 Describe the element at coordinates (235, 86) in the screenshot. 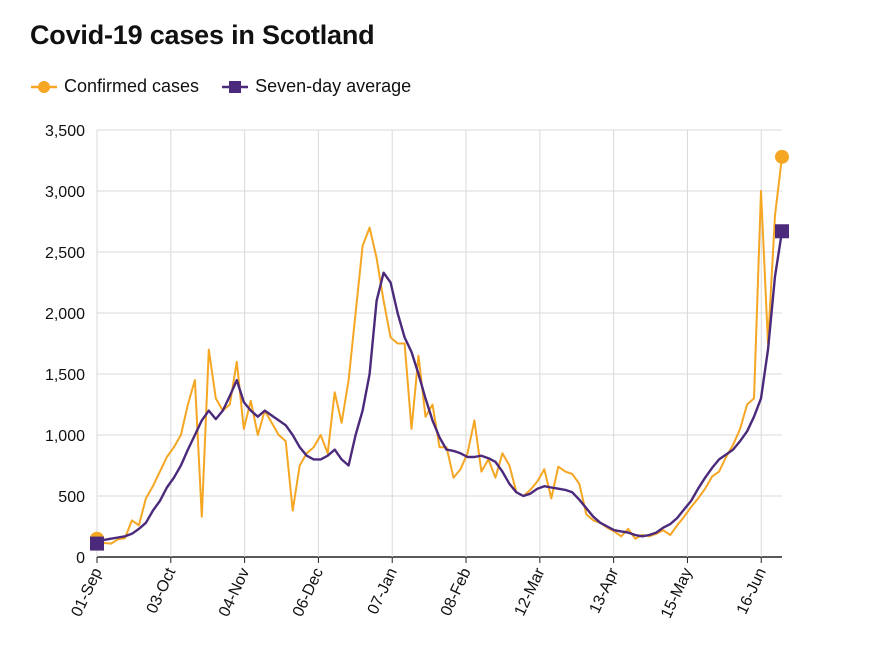

I see `average-legend-marker-icon` at that location.